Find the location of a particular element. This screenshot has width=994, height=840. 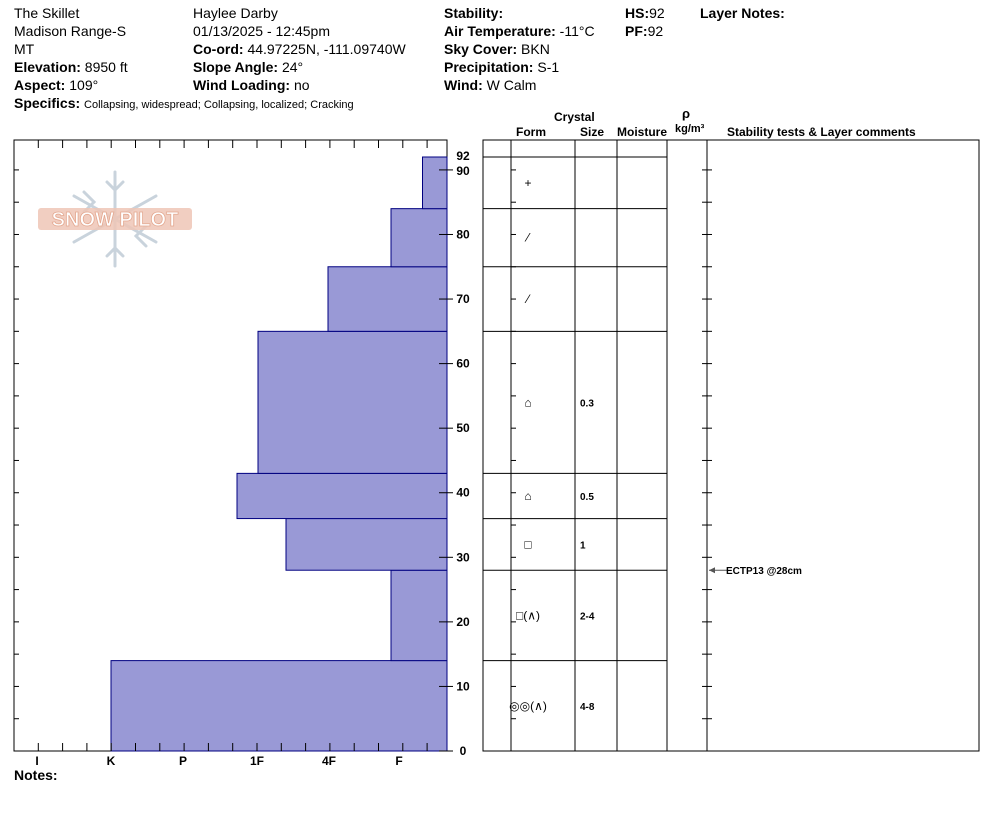

height-tick-label: 0 is located at coordinates (463, 751).